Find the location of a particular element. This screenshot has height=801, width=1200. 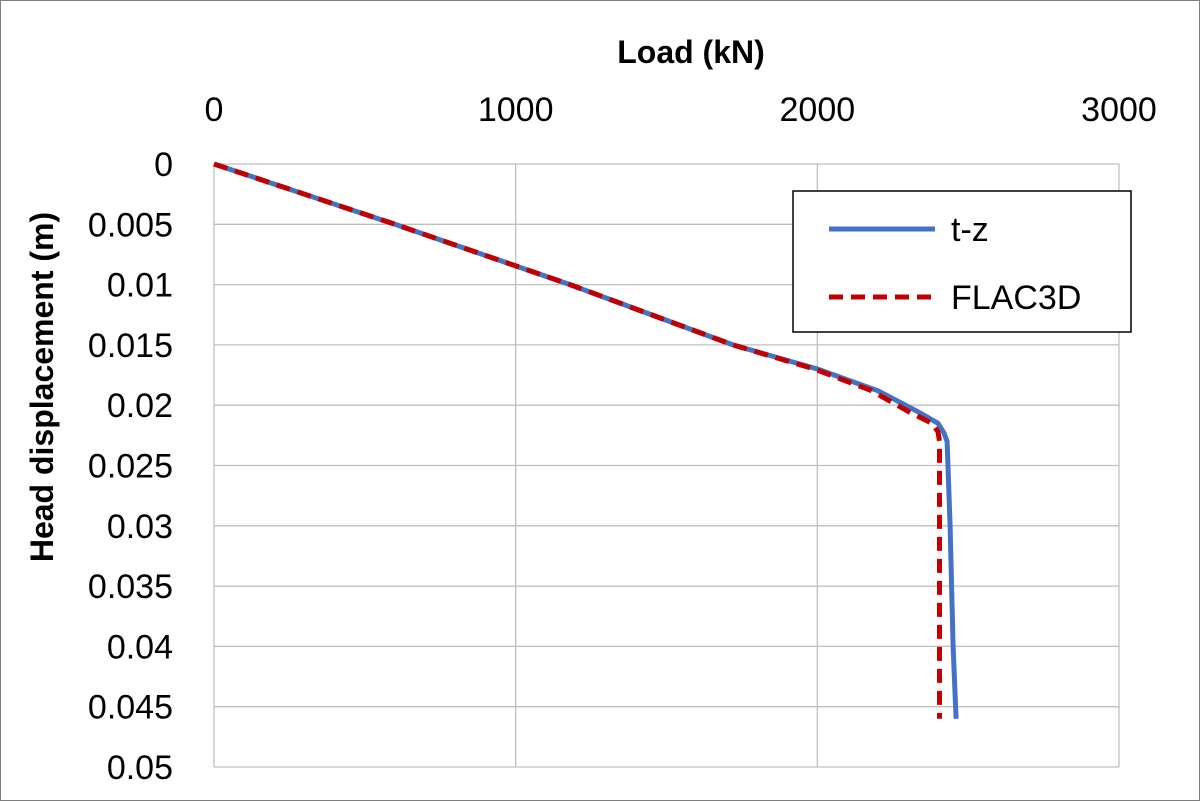

legend-box is located at coordinates (962, 261).